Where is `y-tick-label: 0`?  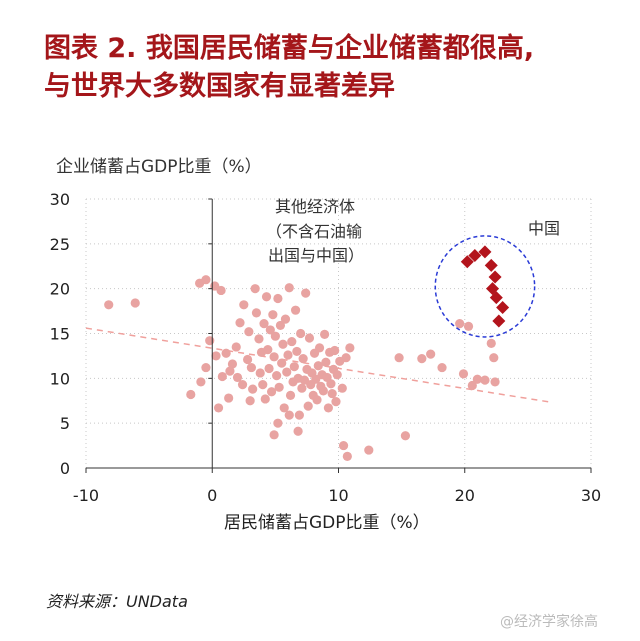
y-tick-label: 0 is located at coordinates (65, 468).